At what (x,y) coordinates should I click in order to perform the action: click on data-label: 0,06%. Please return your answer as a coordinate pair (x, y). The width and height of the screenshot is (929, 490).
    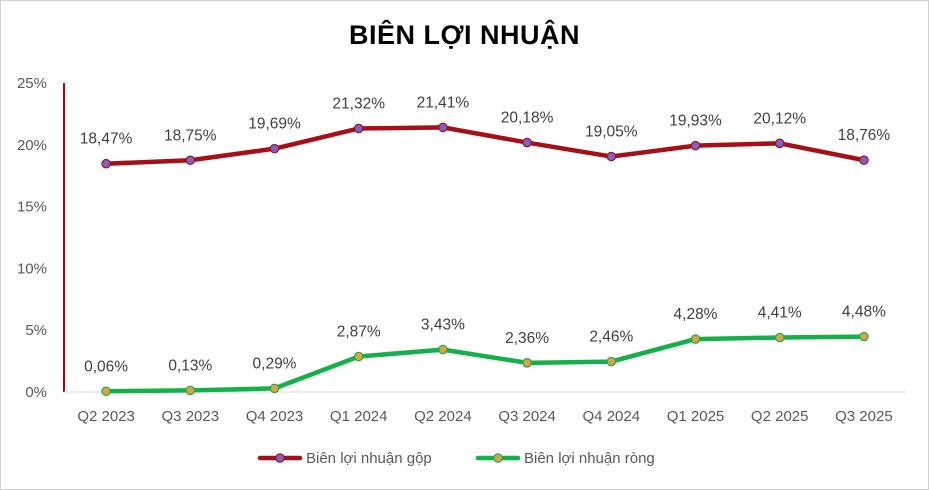
    Looking at the image, I should click on (106, 366).